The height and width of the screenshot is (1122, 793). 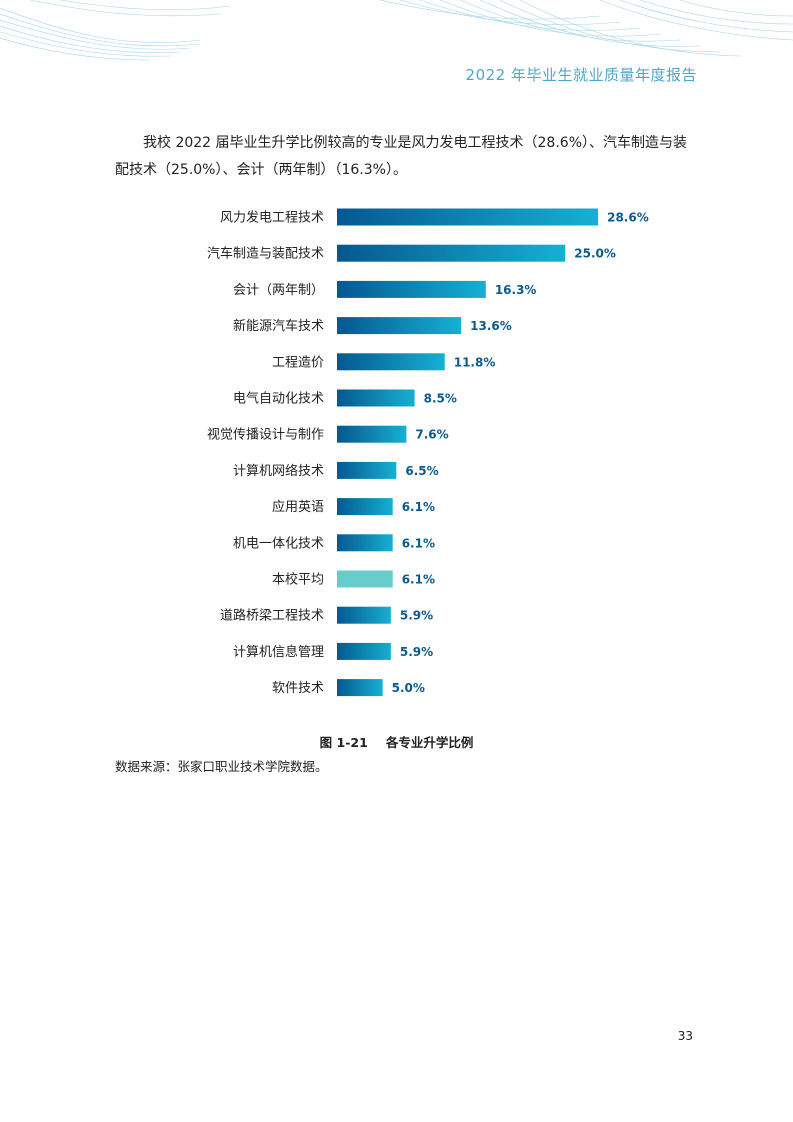 I want to click on bar-value-label: 13.6%, so click(x=491, y=326).